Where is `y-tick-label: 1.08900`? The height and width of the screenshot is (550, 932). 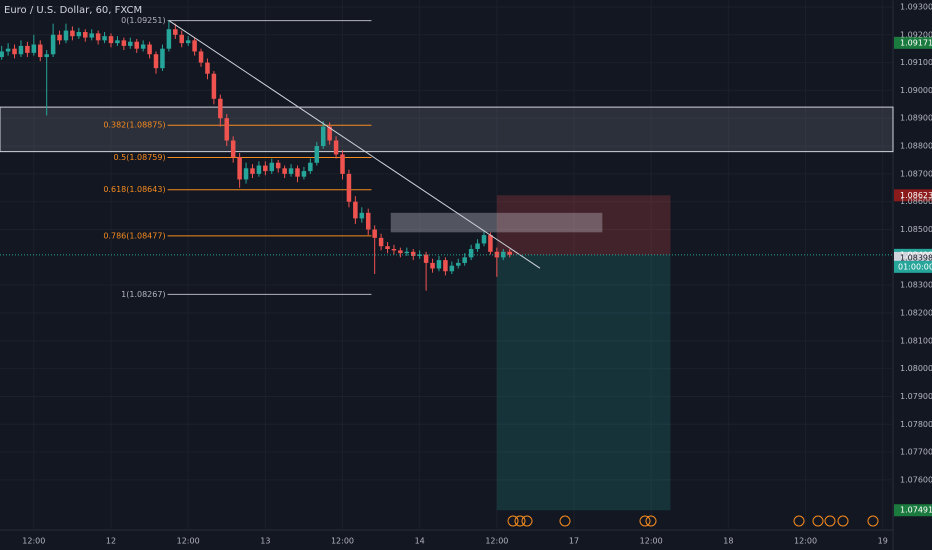 y-tick-label: 1.08900 is located at coordinates (916, 118).